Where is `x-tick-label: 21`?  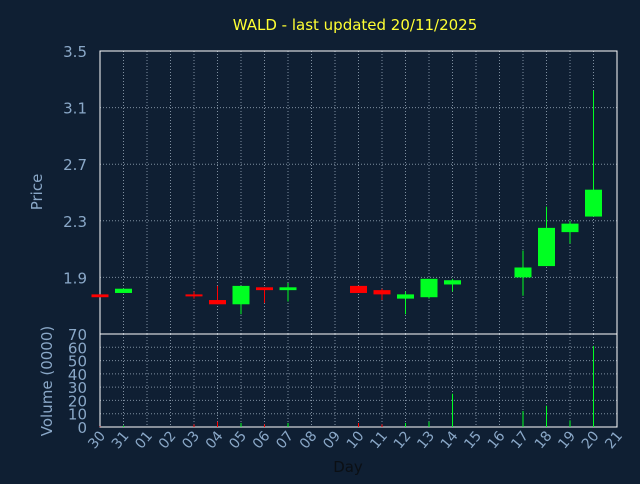 x-tick-label: 21 is located at coordinates (614, 440).